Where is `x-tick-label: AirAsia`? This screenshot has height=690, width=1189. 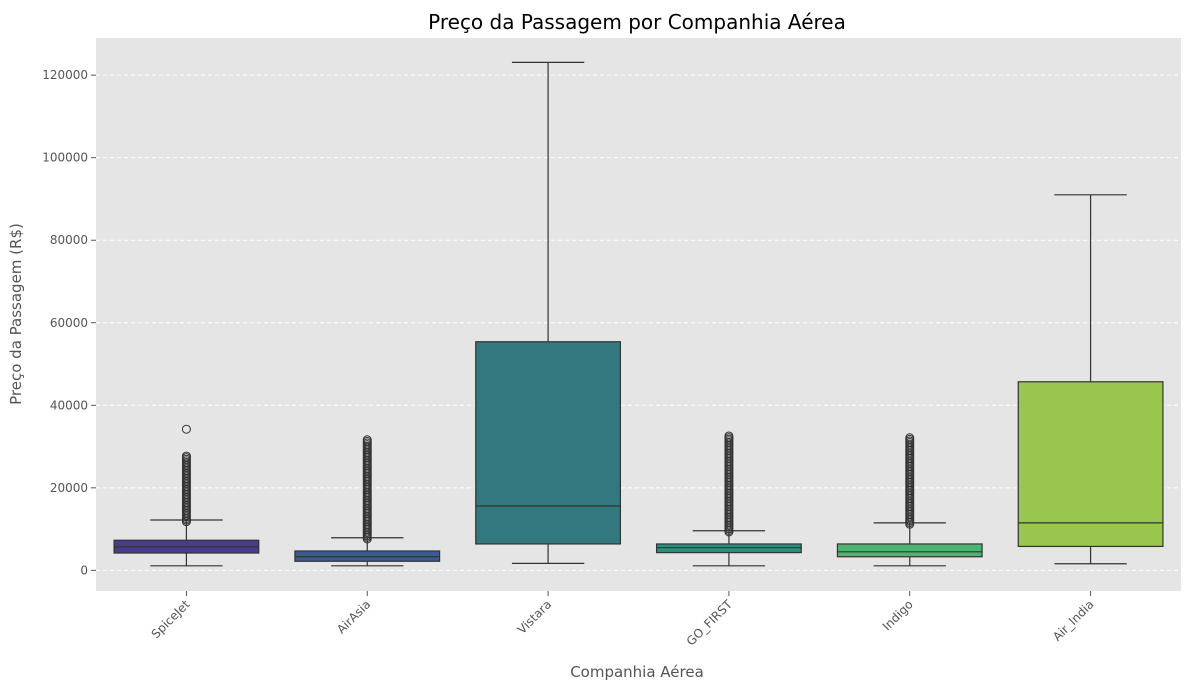 x-tick-label: AirAsia is located at coordinates (353, 616).